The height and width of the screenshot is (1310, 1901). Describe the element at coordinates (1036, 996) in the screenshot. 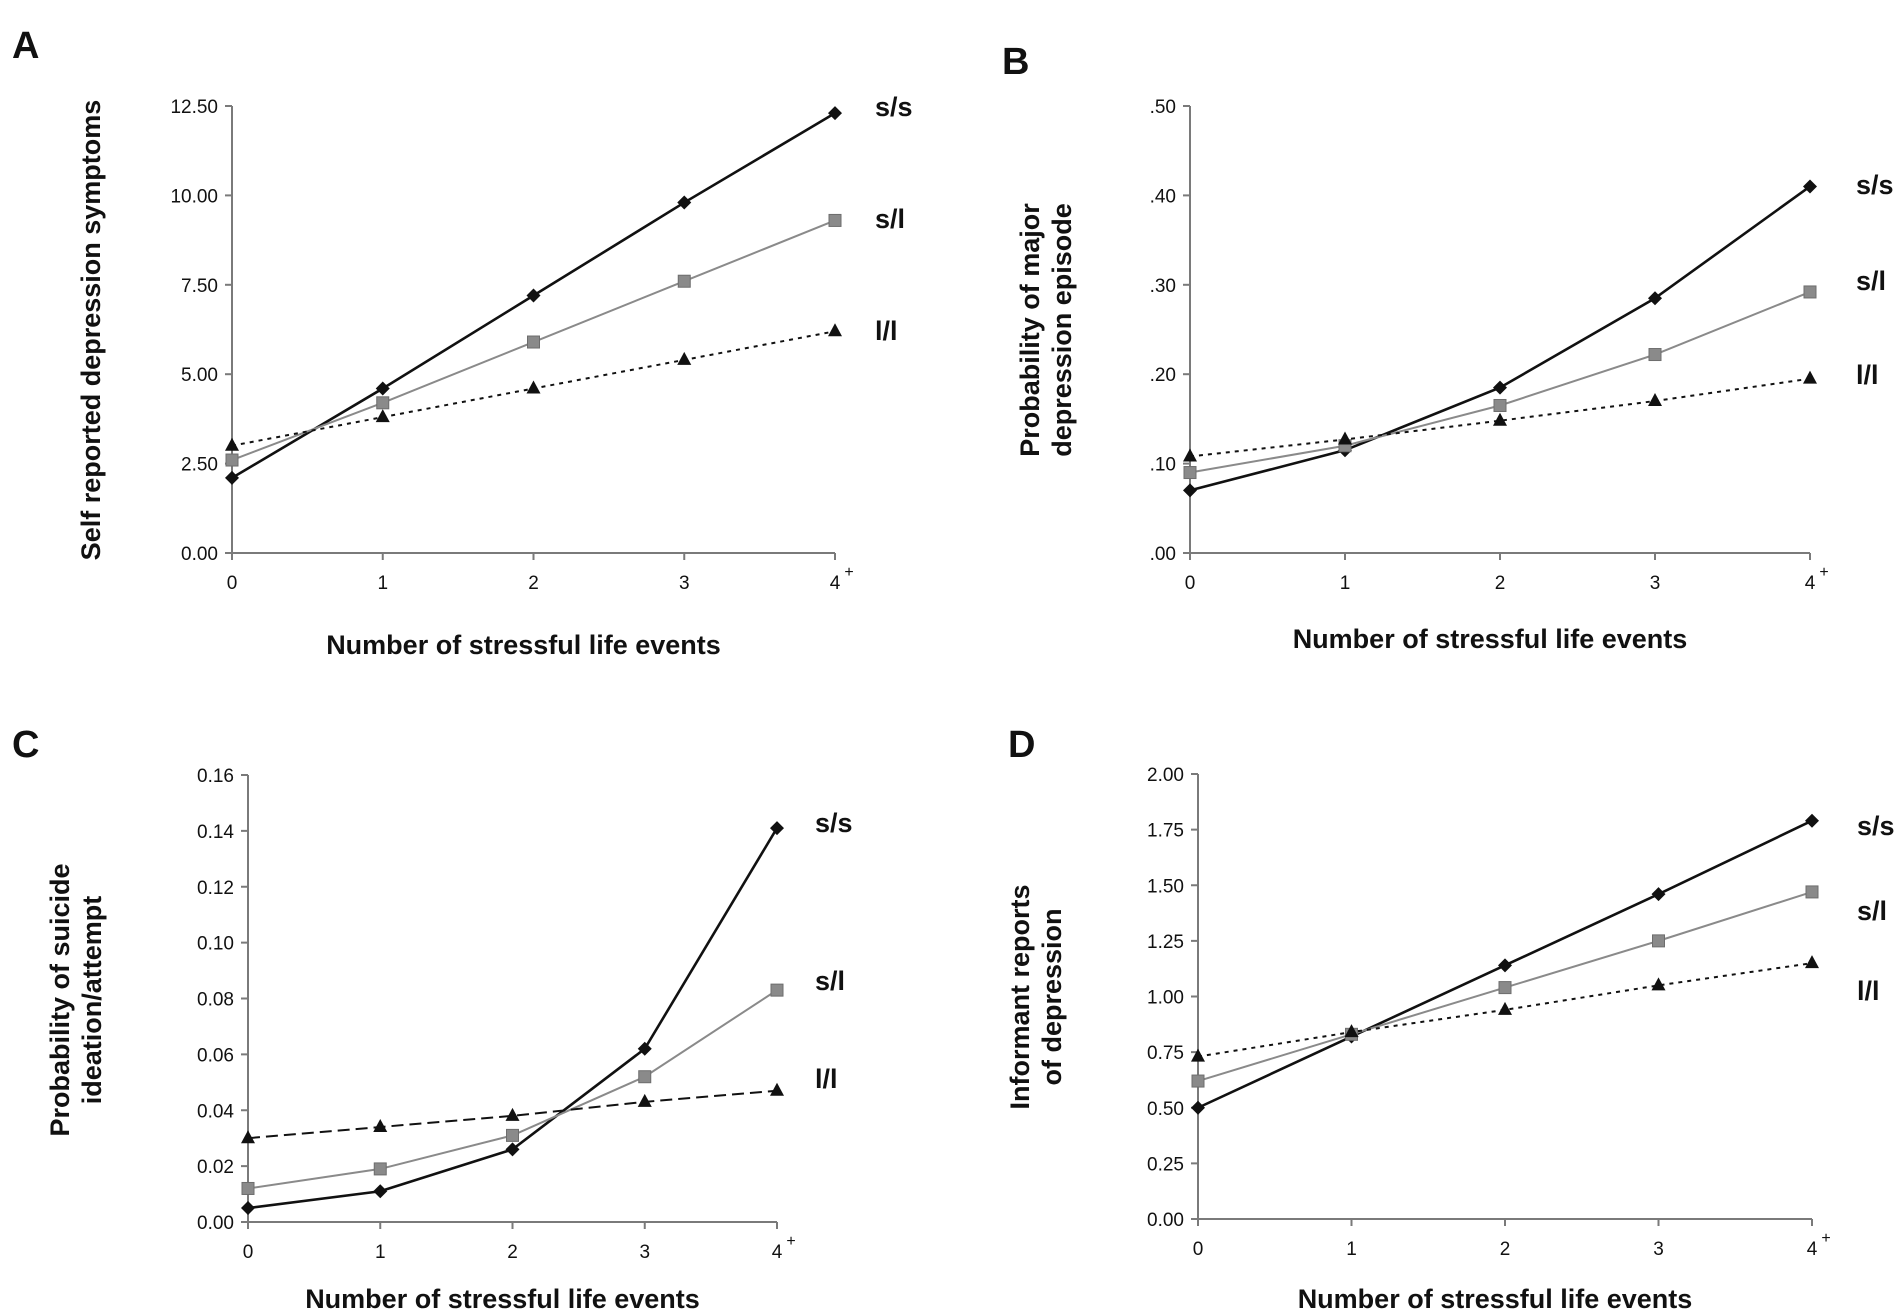

I see `y-axis-title: Informant reportsof depression` at that location.